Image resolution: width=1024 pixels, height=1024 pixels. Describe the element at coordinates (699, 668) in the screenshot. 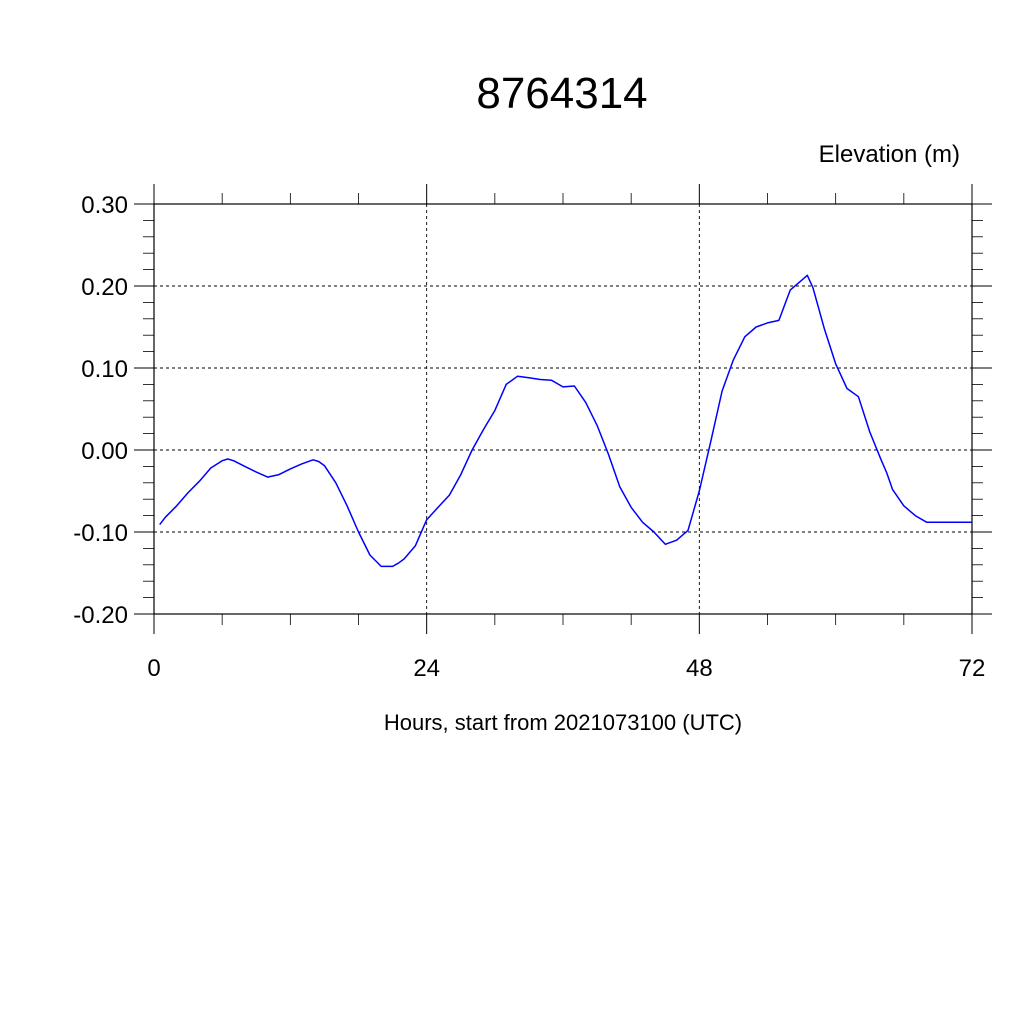

I see `x-tick-label: 48` at that location.